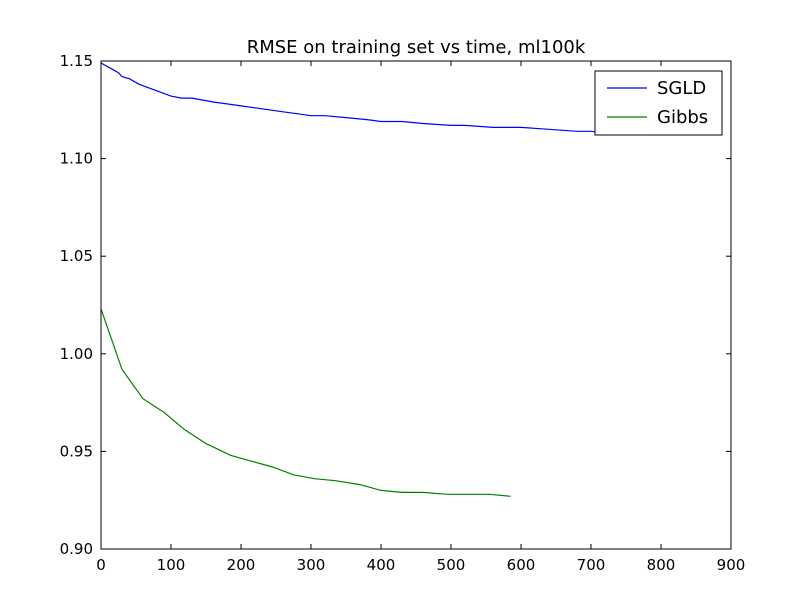 Image resolution: width=812 pixels, height=612 pixels. What do you see at coordinates (76, 549) in the screenshot?
I see `y-tick-label: 0.90` at bounding box center [76, 549].